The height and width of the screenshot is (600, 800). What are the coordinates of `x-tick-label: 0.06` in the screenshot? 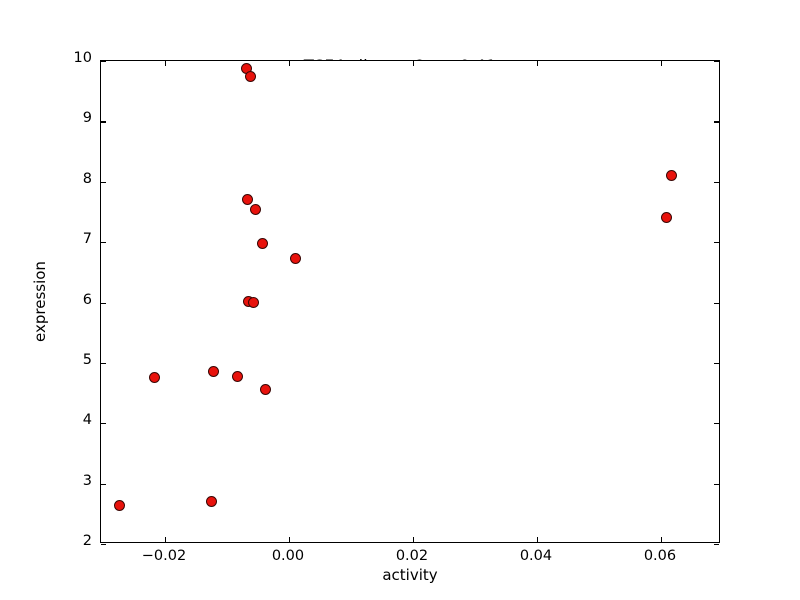 It's located at (660, 556).